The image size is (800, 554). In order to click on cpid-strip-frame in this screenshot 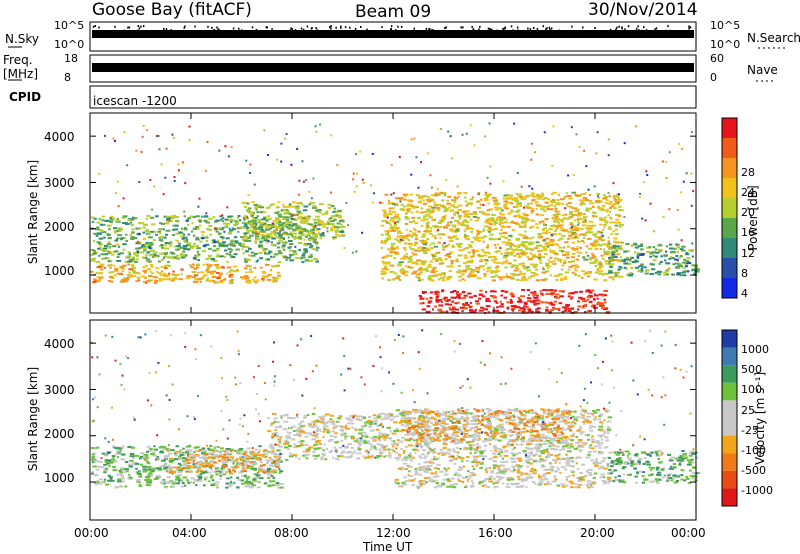, I will do `click(393, 97)`.